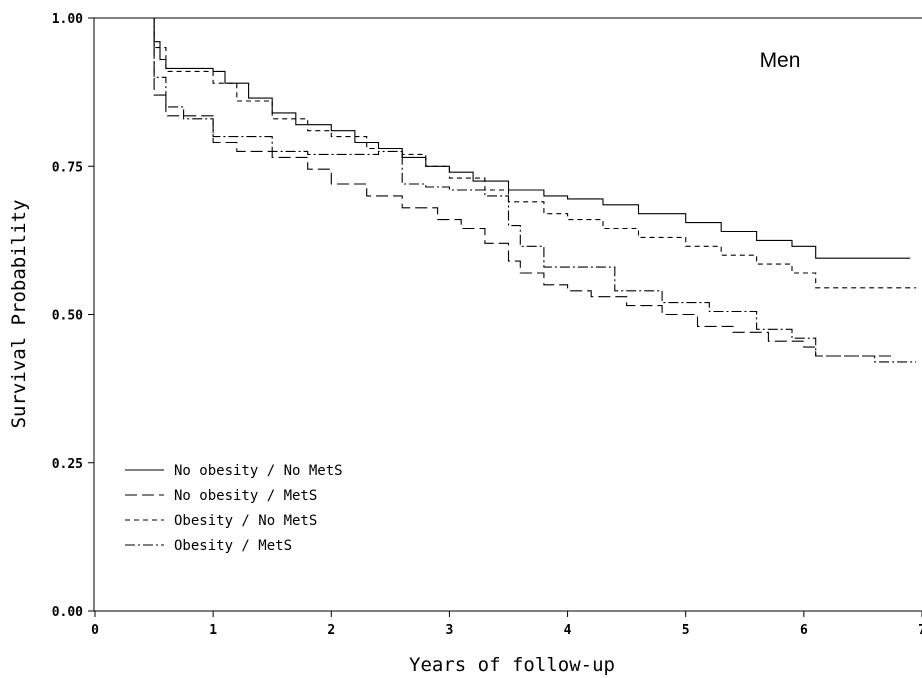  I want to click on x-ticks: 0 1 2 3 4 5 6 7, so click(506, 624).